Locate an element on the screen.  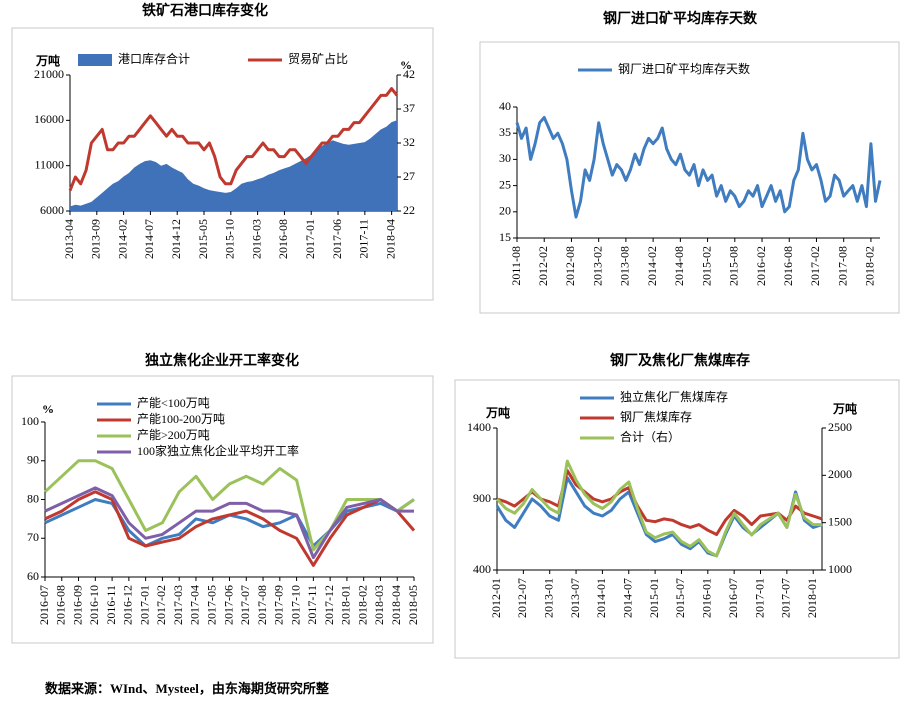
x-tick-label: 2014-08 is located at coordinates (679, 266).